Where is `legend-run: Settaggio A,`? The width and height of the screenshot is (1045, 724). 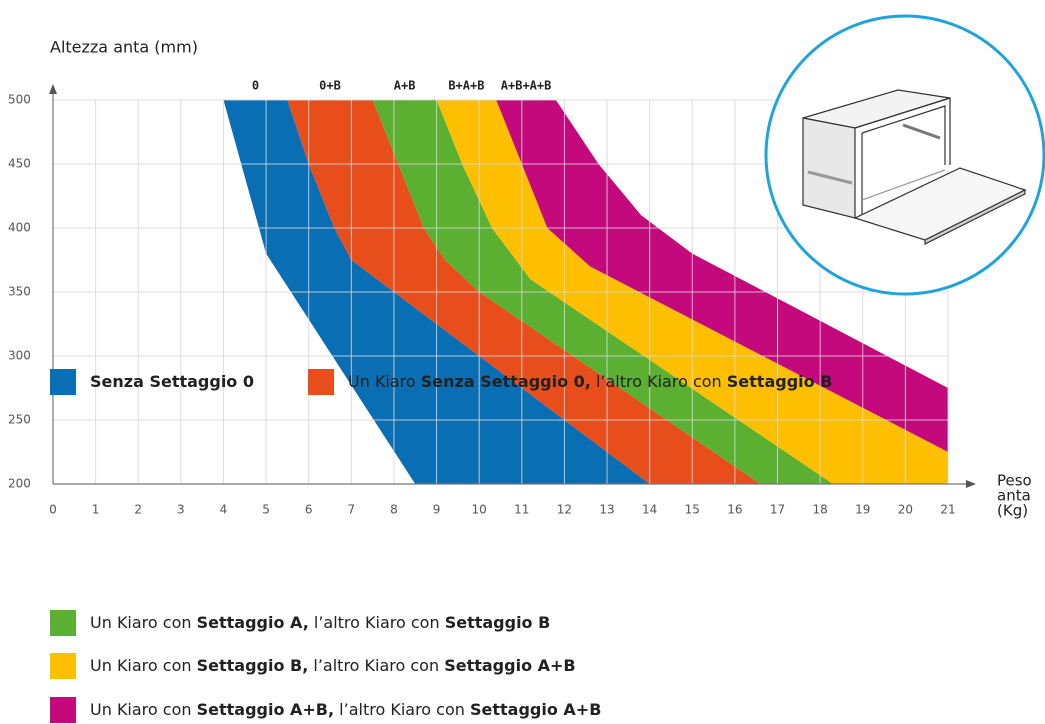
legend-run: Settaggio A, is located at coordinates (253, 622).